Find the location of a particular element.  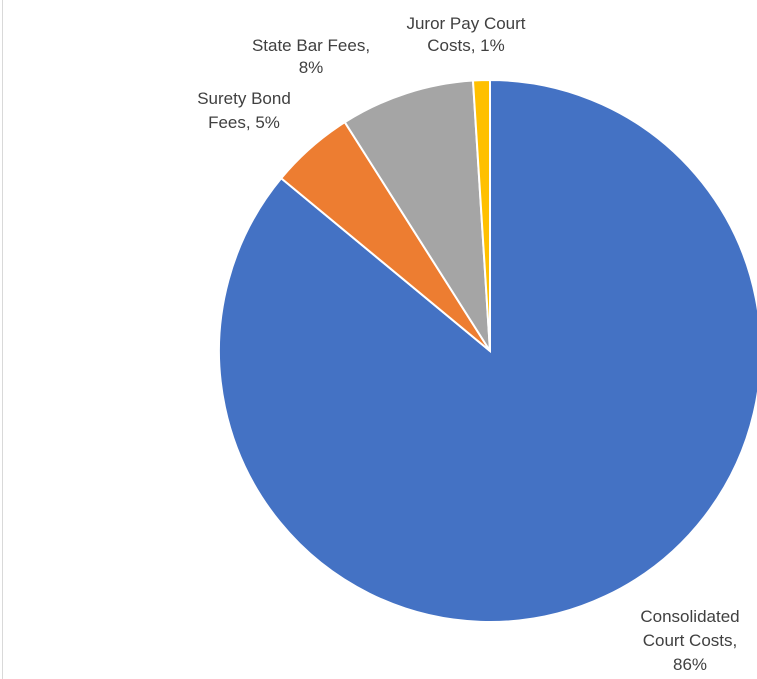

pie-slice-label-2: State Bar Fees, 8% is located at coordinates (311, 56).